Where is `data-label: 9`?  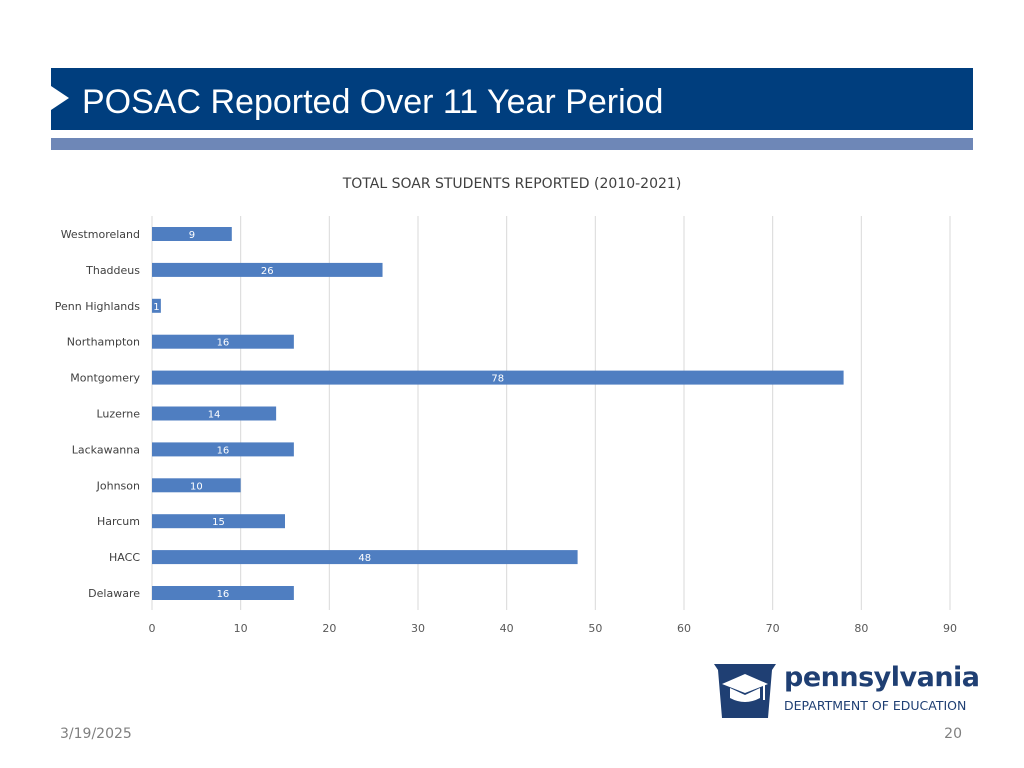
data-label: 9 is located at coordinates (192, 235).